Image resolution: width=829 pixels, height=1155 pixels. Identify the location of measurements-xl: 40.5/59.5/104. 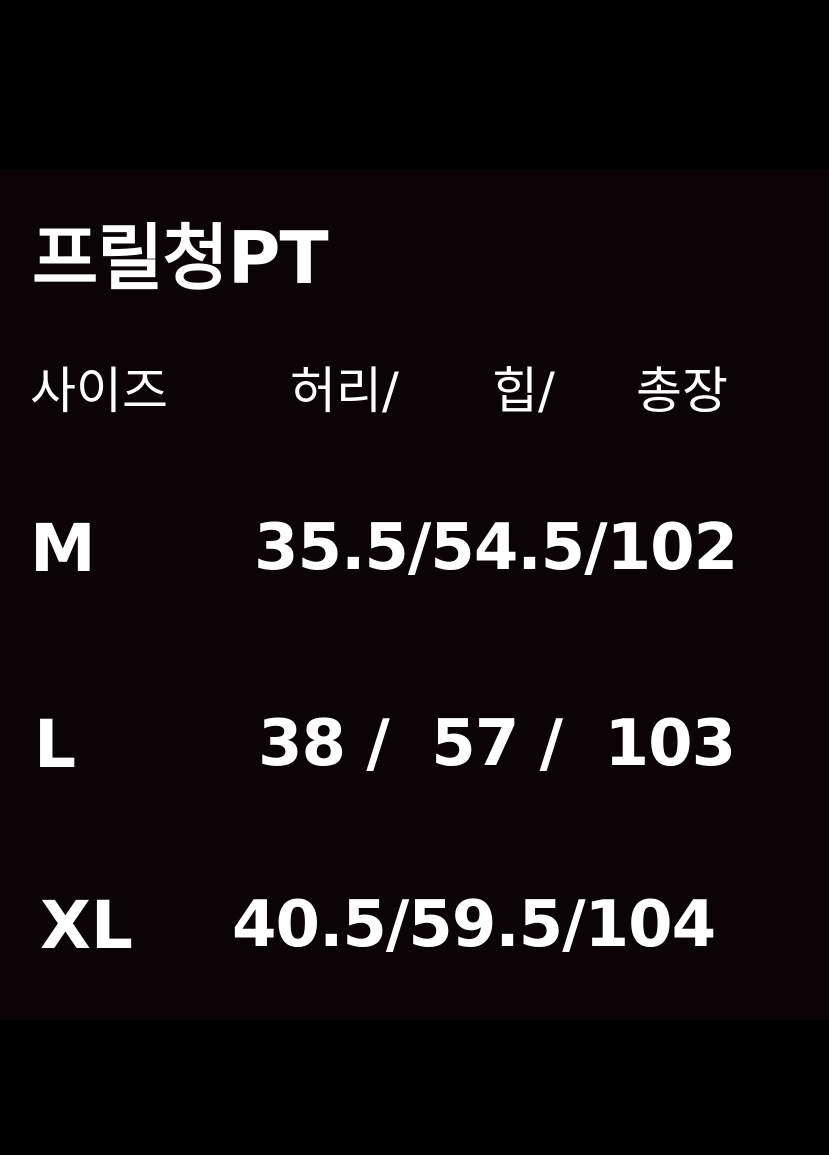
(474, 925).